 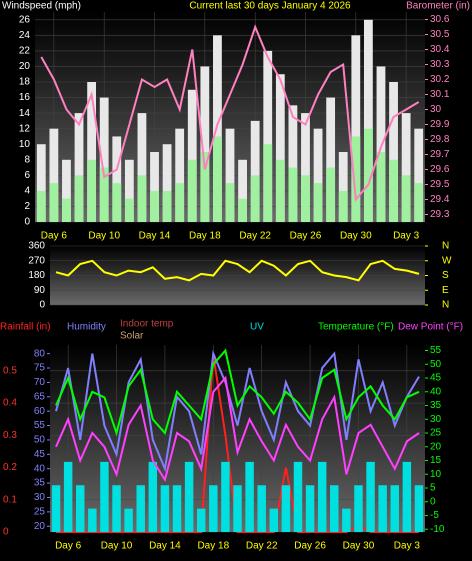 What do you see at coordinates (25, 128) in the screenshot?
I see `y-tick-label: 12` at bounding box center [25, 128].